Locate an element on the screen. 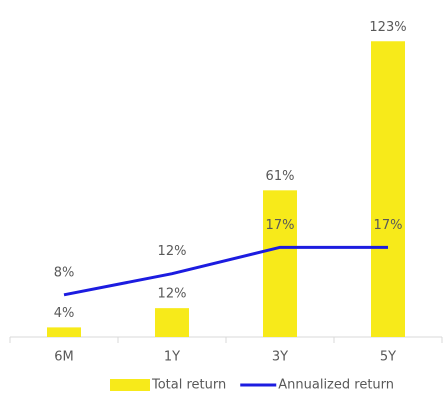 The height and width of the screenshot is (405, 443). legend-label: Total return is located at coordinates (188, 385).